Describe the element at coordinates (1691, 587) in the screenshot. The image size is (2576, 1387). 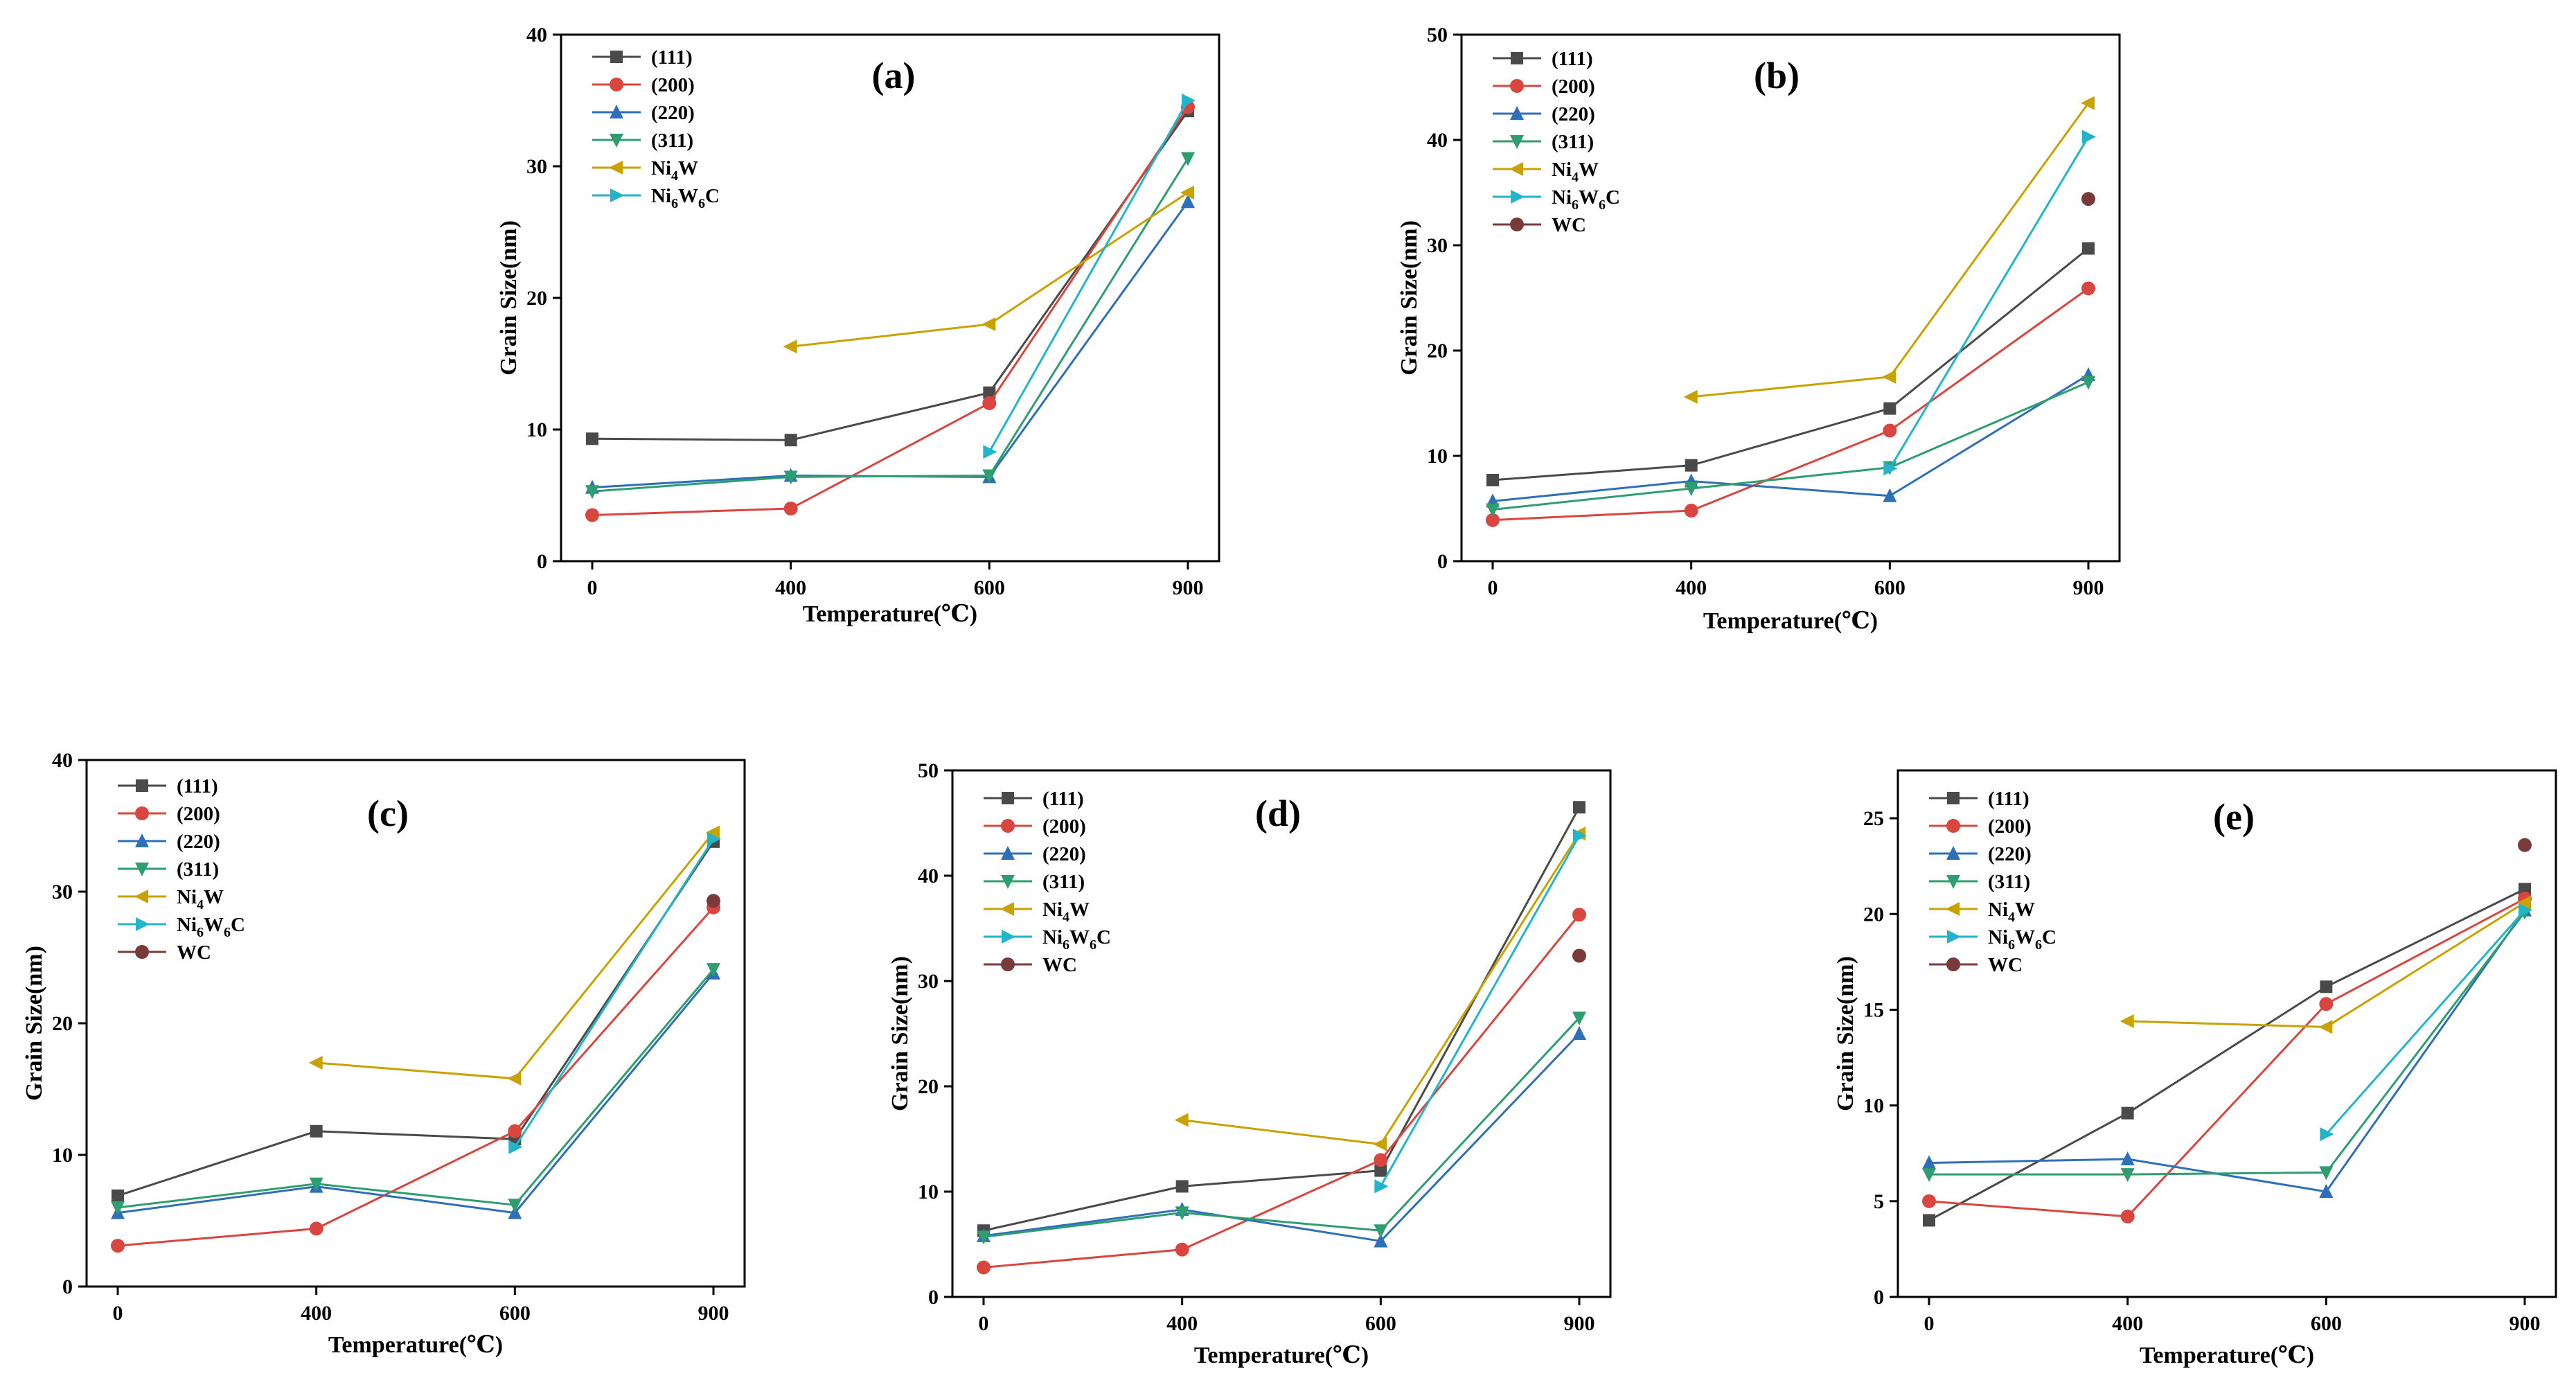
I see `x-tick-label-b-1: 400` at that location.